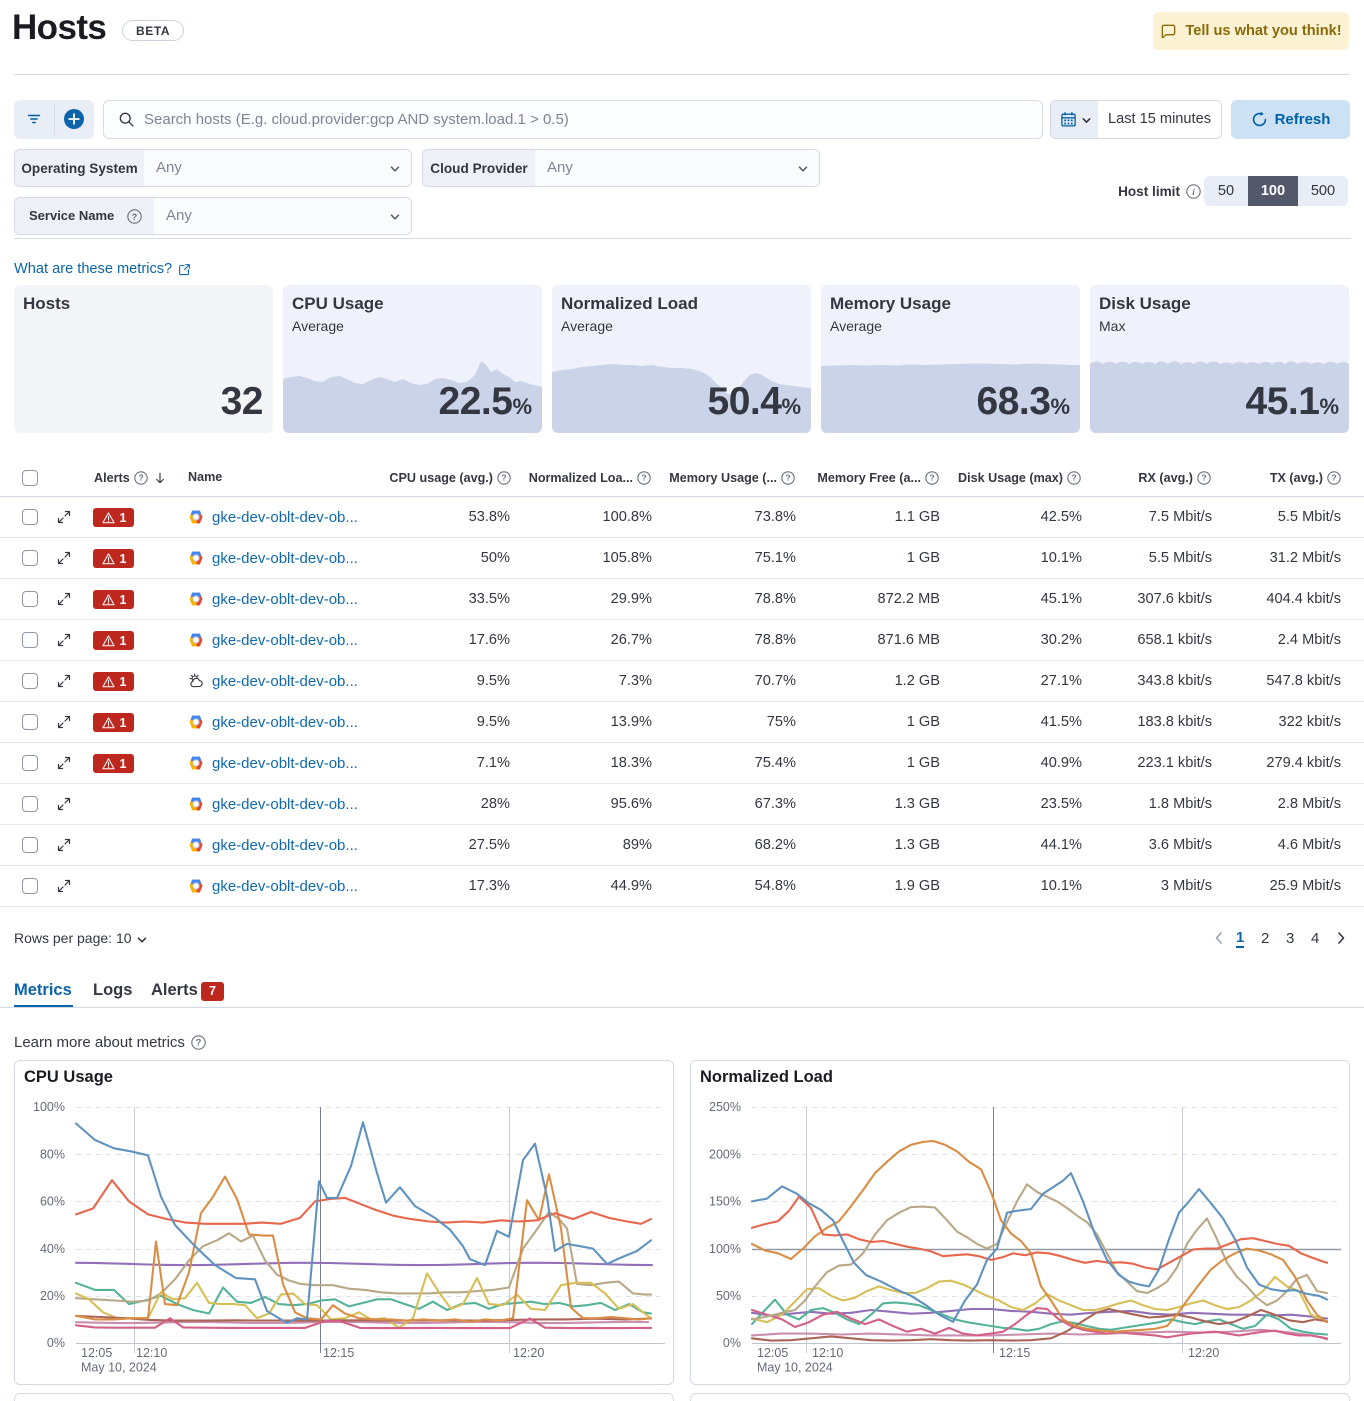  What do you see at coordinates (52, 1296) in the screenshot?
I see `svg-text: 20%` at bounding box center [52, 1296].